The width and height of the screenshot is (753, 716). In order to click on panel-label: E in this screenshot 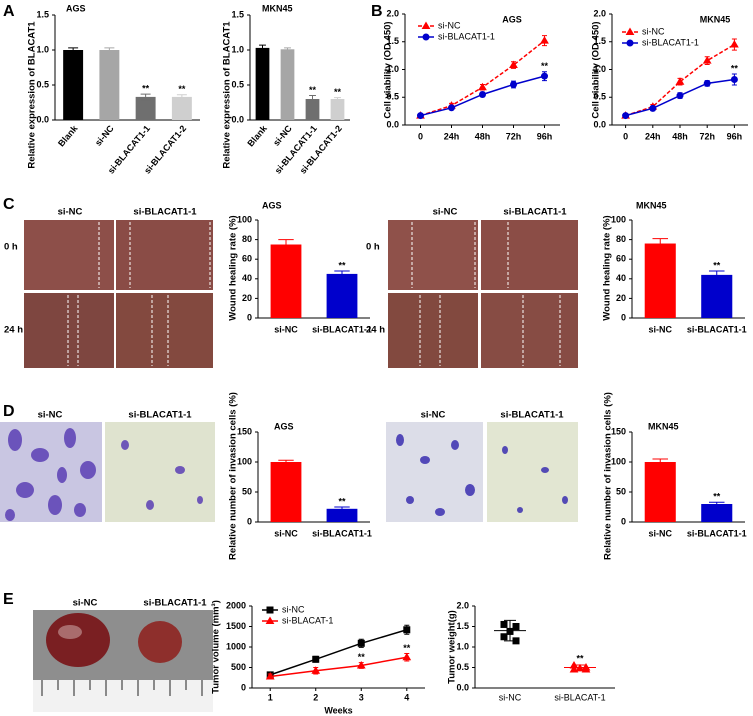, I will do `click(8, 599)`.